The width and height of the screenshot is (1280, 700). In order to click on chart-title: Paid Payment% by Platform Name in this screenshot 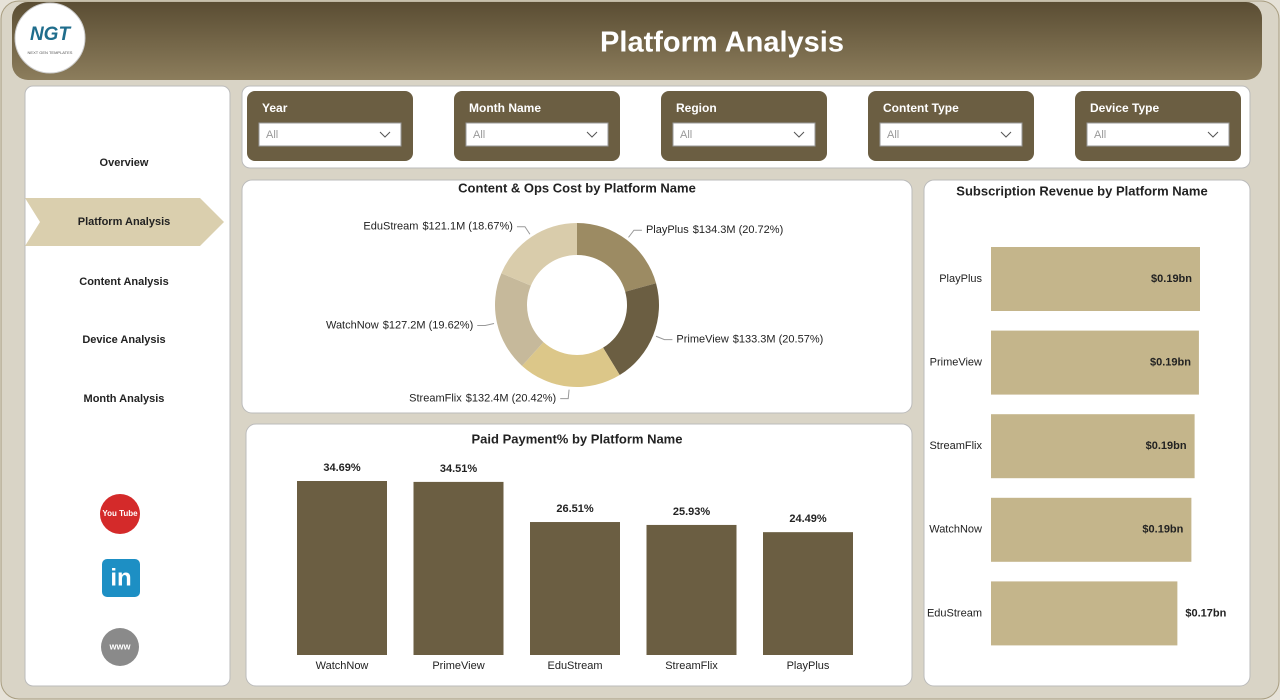, I will do `click(577, 438)`.